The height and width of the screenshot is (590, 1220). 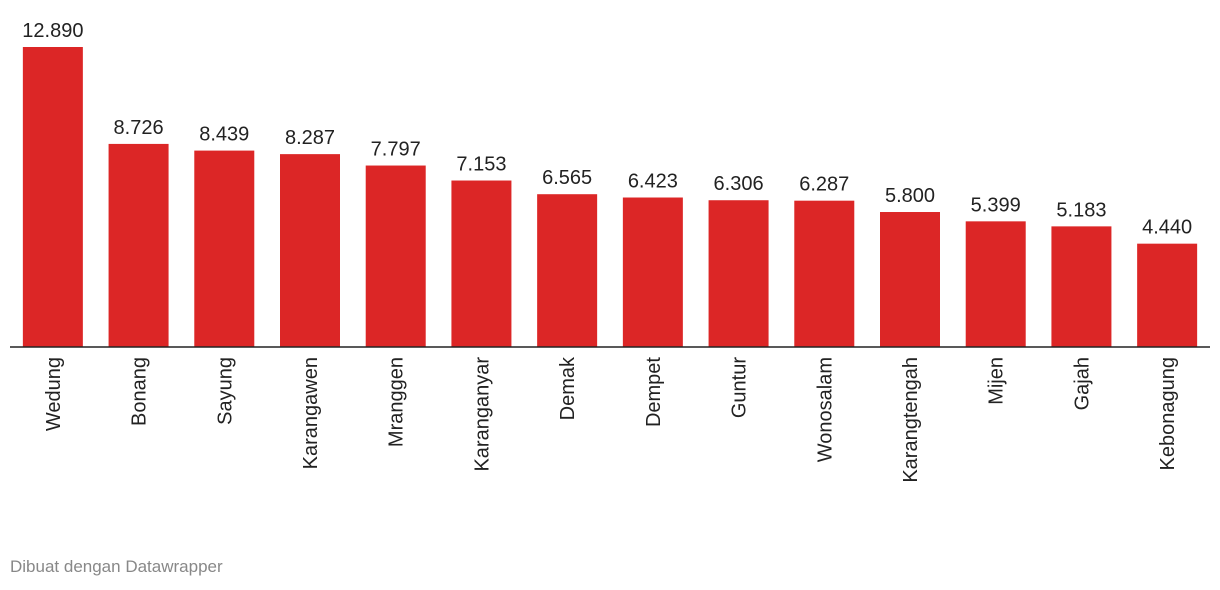 I want to click on value-label: 6.306, so click(x=739, y=184).